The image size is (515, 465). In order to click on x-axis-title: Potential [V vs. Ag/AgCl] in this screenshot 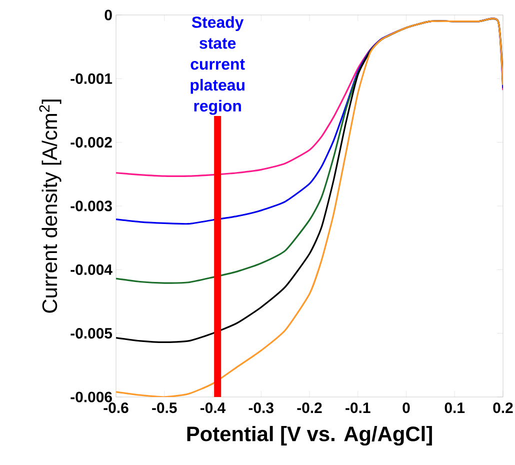, I will do `click(309, 436)`.